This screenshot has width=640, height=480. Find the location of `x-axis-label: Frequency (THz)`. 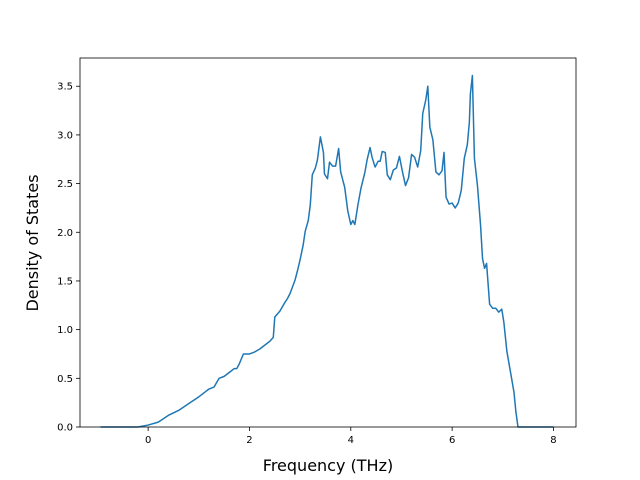

x-axis-label: Frequency (THz) is located at coordinates (328, 465).